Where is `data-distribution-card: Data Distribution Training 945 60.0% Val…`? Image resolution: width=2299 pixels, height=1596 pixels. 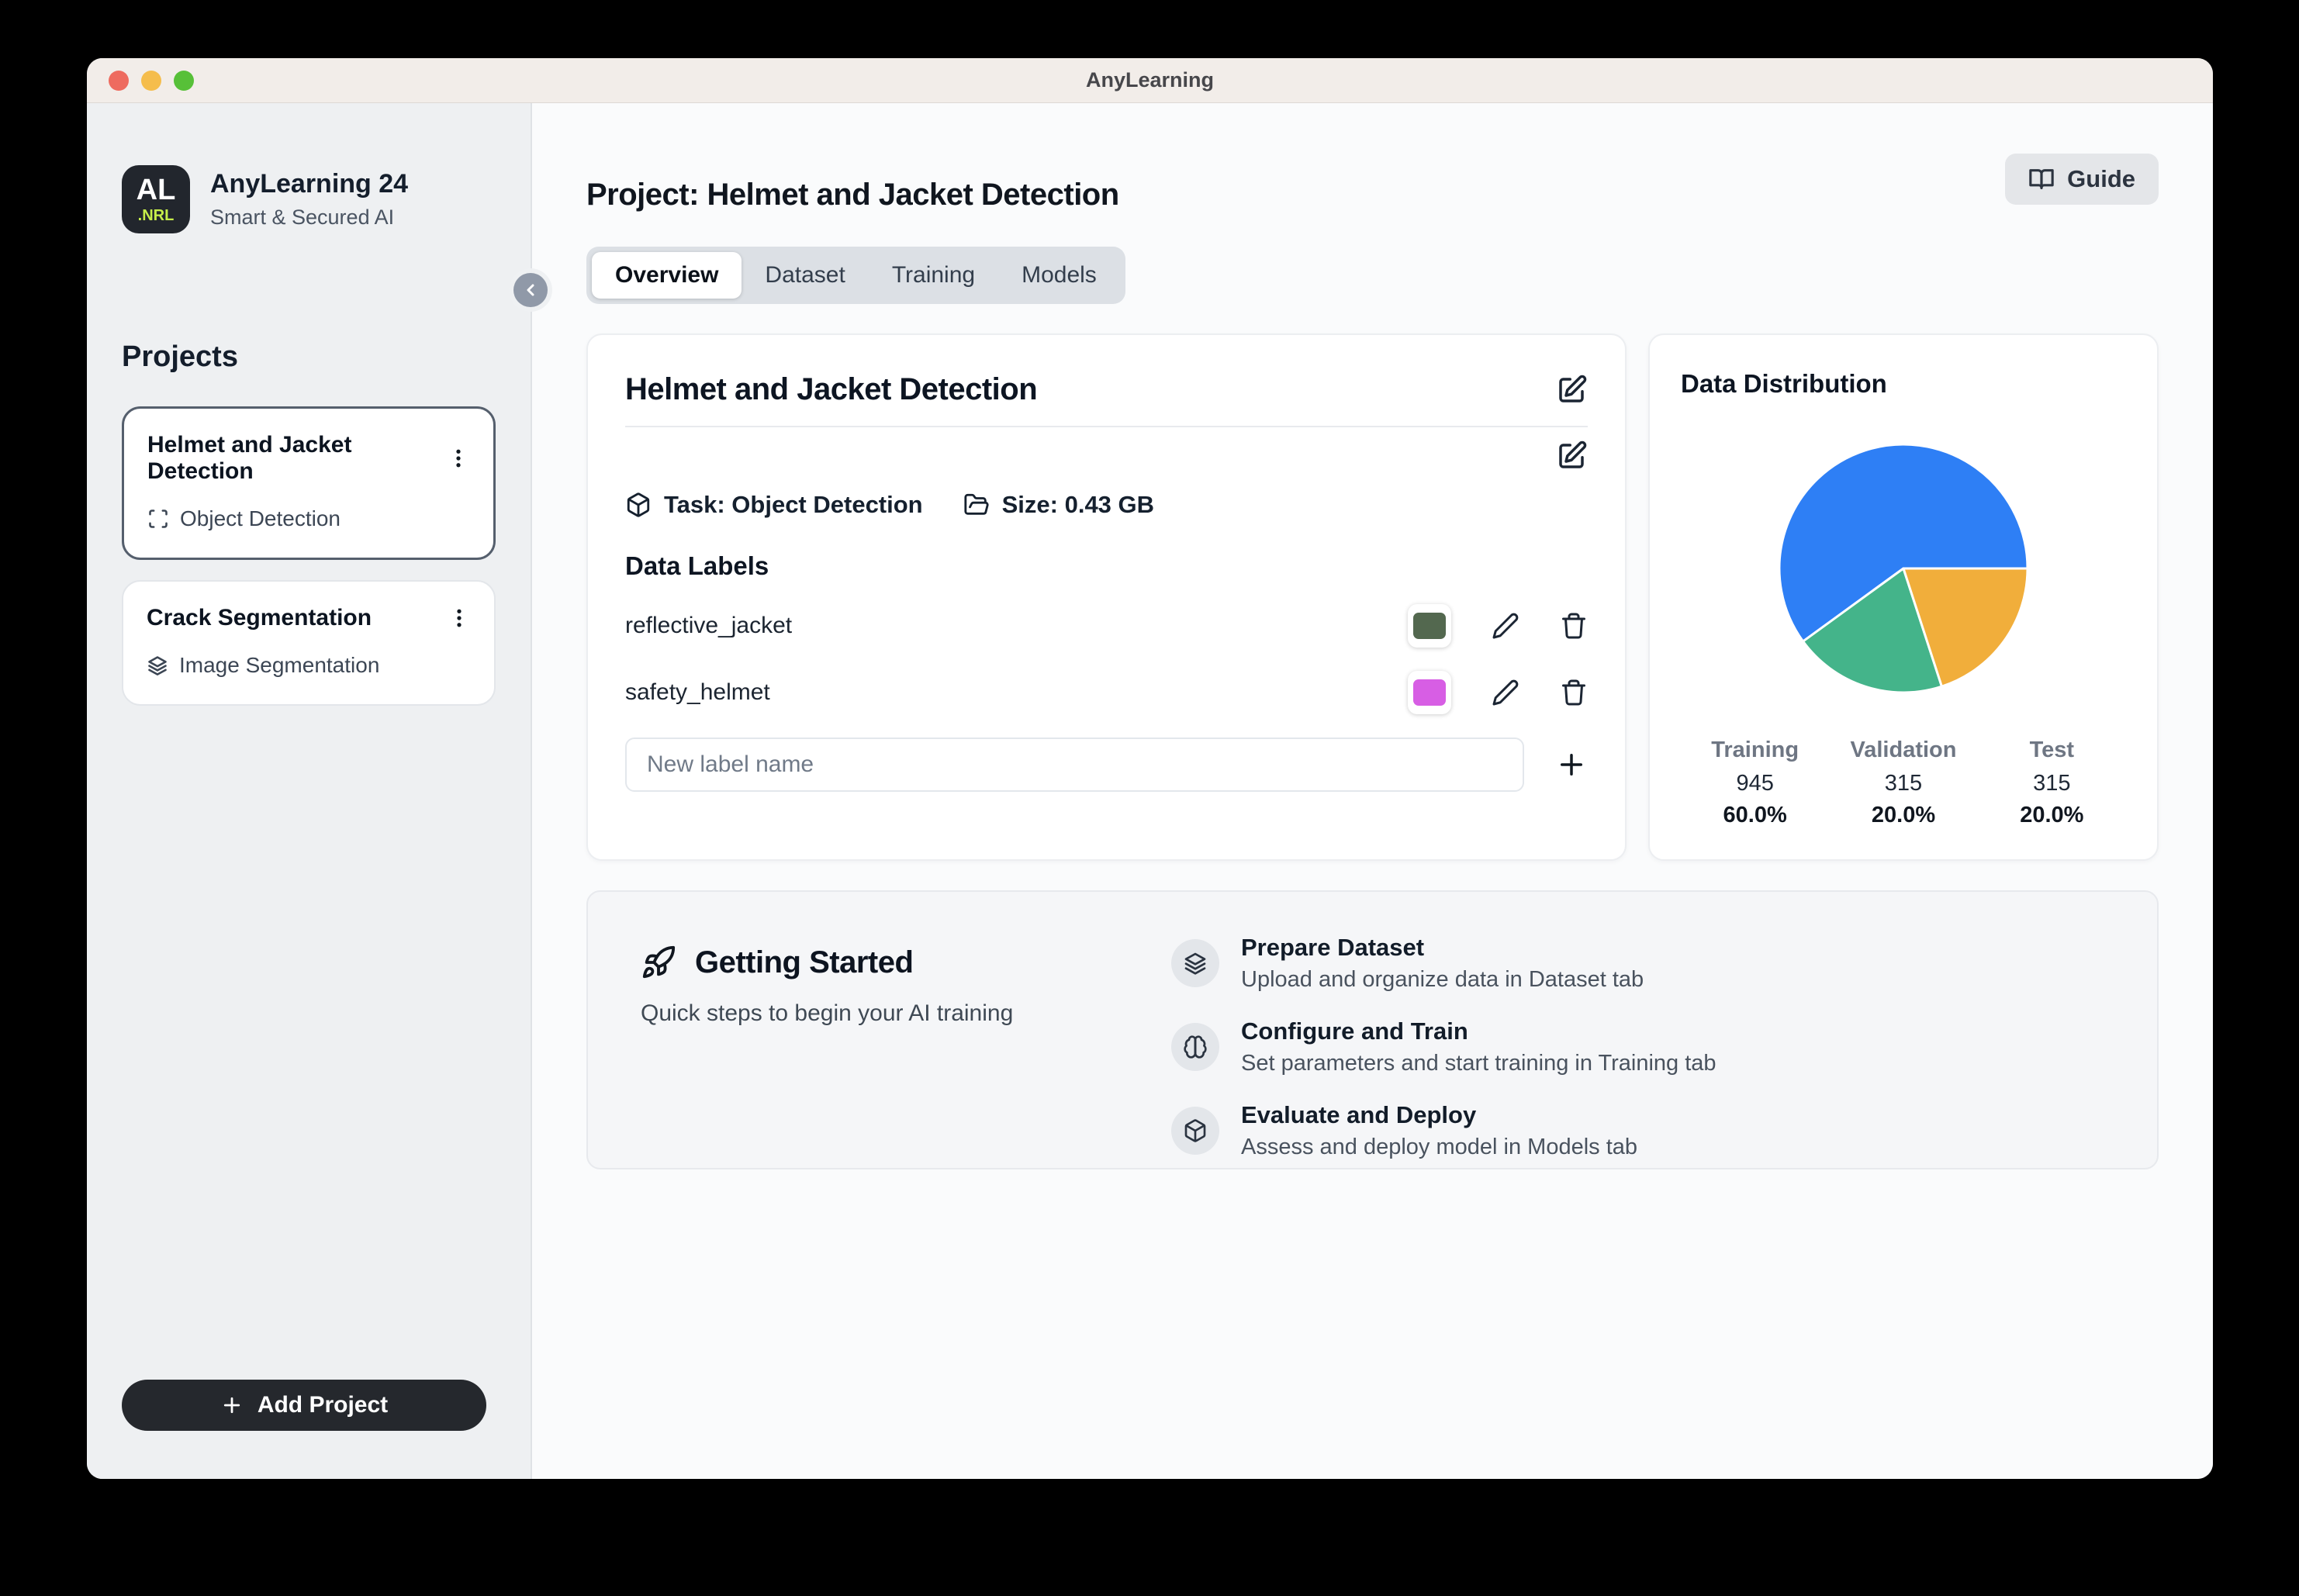
data-distribution-card: Data Distribution Training 945 60.0% Val… is located at coordinates (1903, 597).